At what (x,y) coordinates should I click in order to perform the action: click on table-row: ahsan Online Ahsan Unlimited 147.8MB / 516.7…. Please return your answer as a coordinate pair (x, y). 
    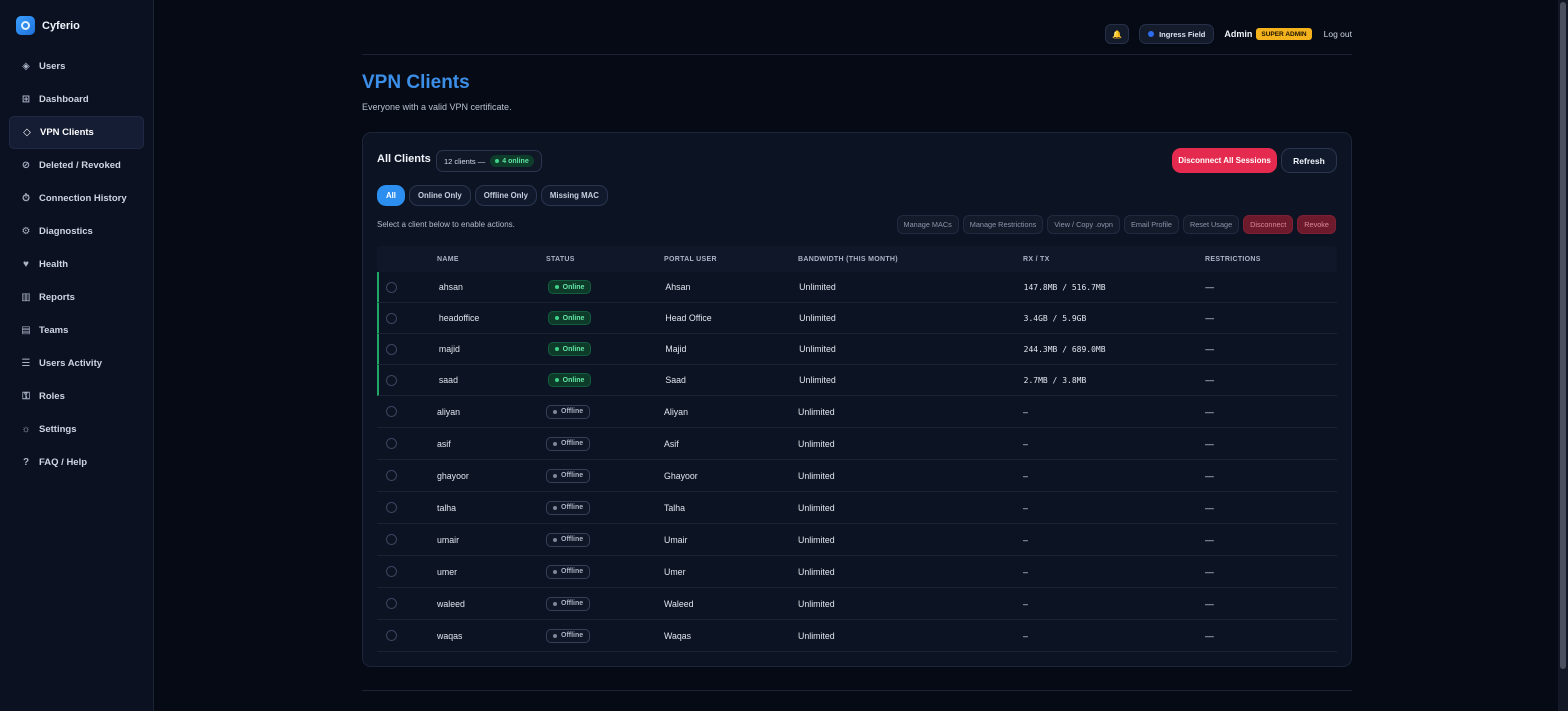
    Looking at the image, I should click on (857, 287).